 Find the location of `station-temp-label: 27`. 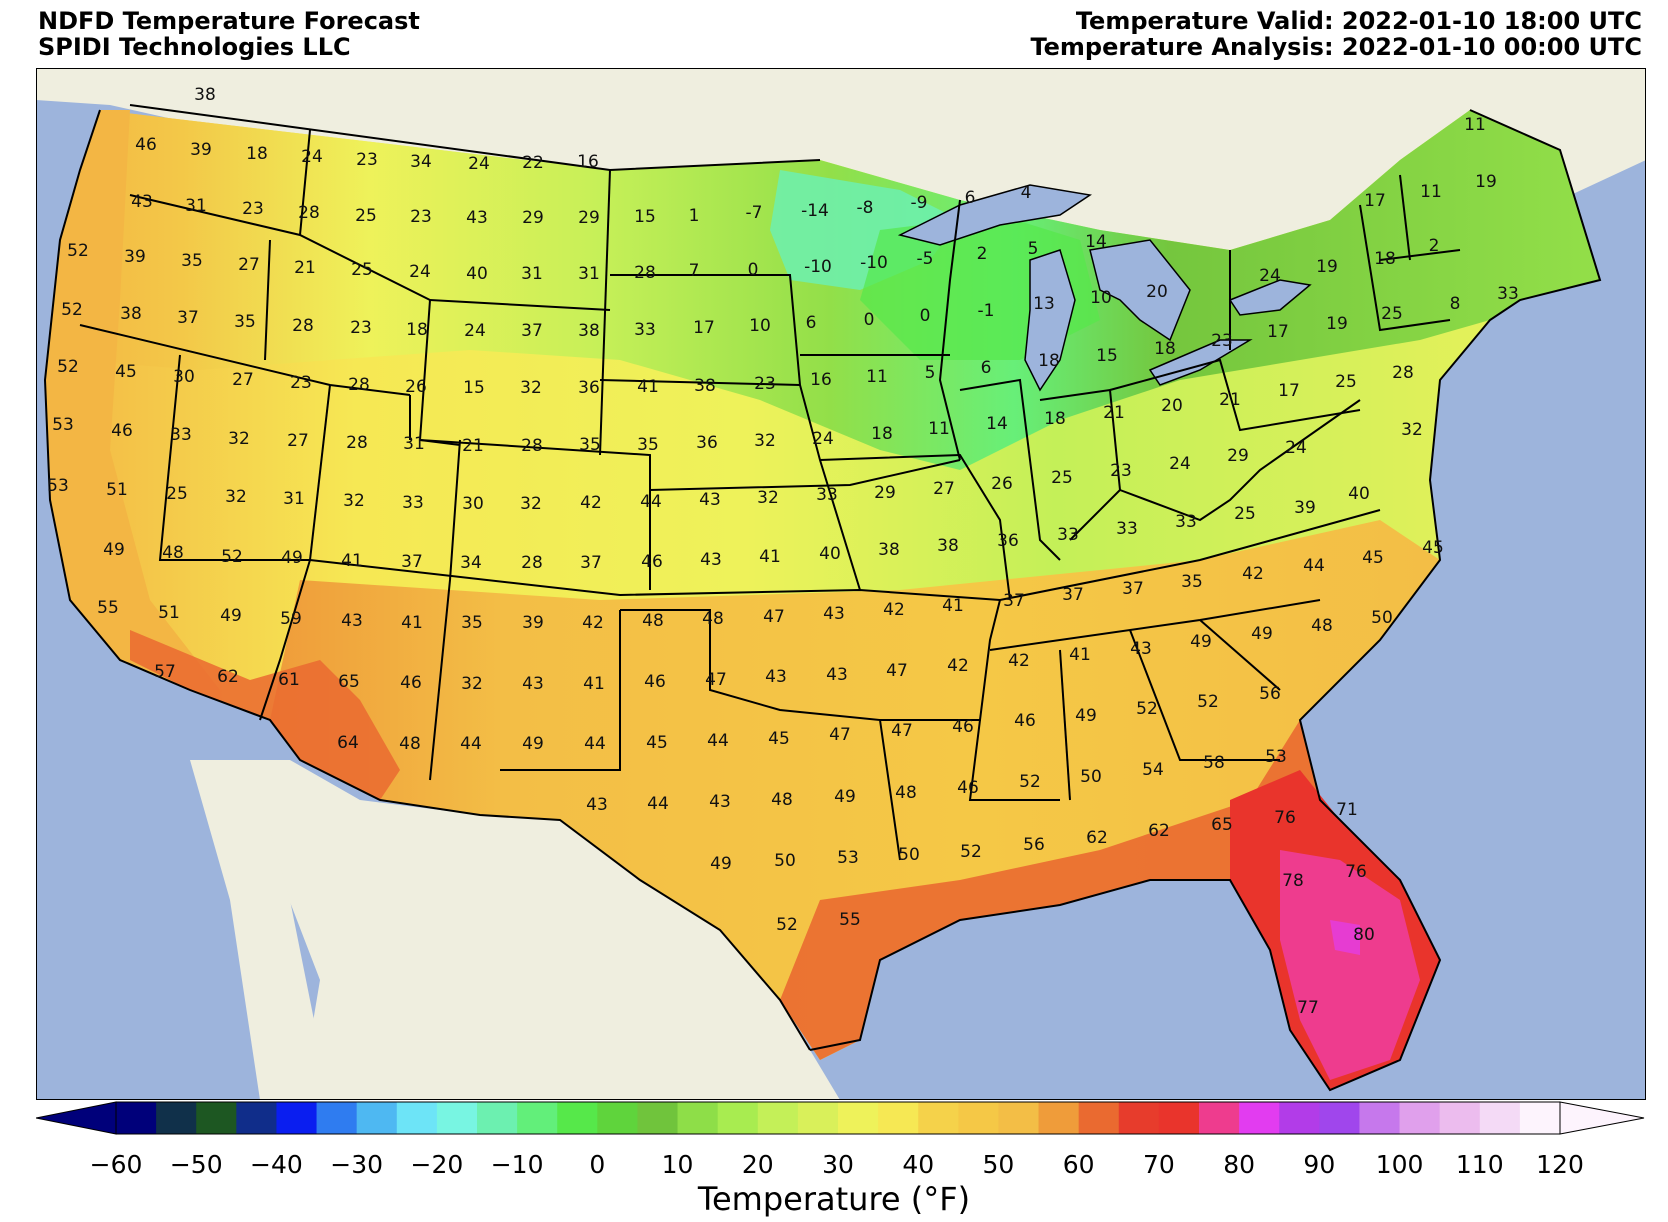

station-temp-label: 27 is located at coordinates (243, 380).